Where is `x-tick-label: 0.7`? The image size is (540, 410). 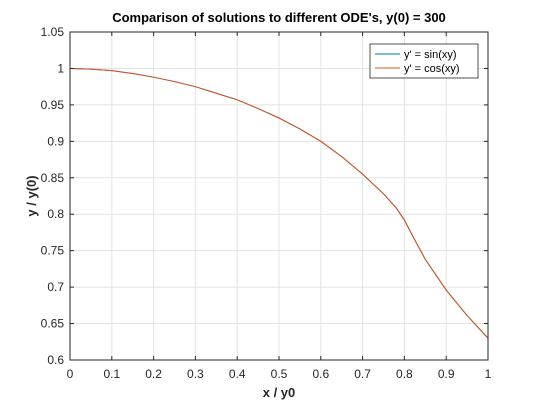
x-tick-label: 0.7 is located at coordinates (362, 374).